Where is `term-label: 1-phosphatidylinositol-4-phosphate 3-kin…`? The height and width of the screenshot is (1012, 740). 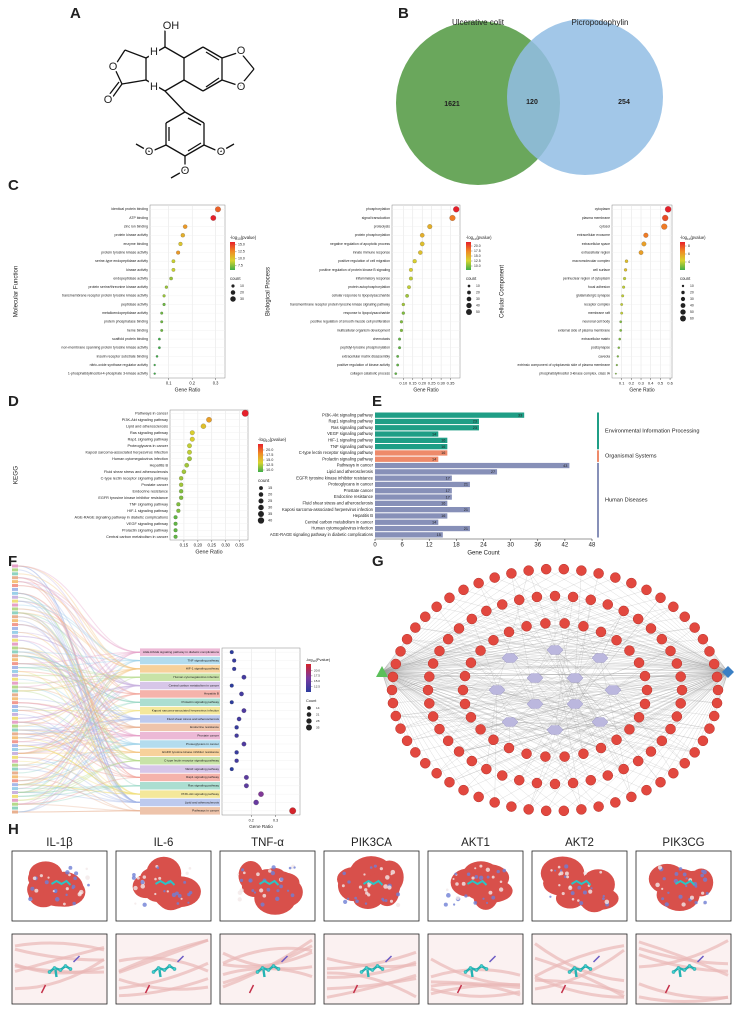
term-label: 1-phosphatidylinositol-4-phosphate 3-kin… is located at coordinates (108, 374).